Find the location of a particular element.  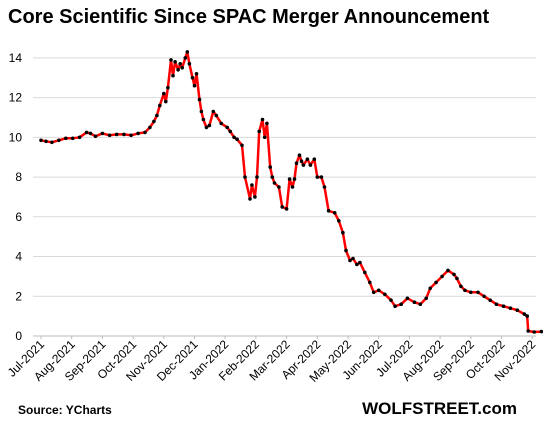

y-tick-label: 12 is located at coordinates (16, 98).